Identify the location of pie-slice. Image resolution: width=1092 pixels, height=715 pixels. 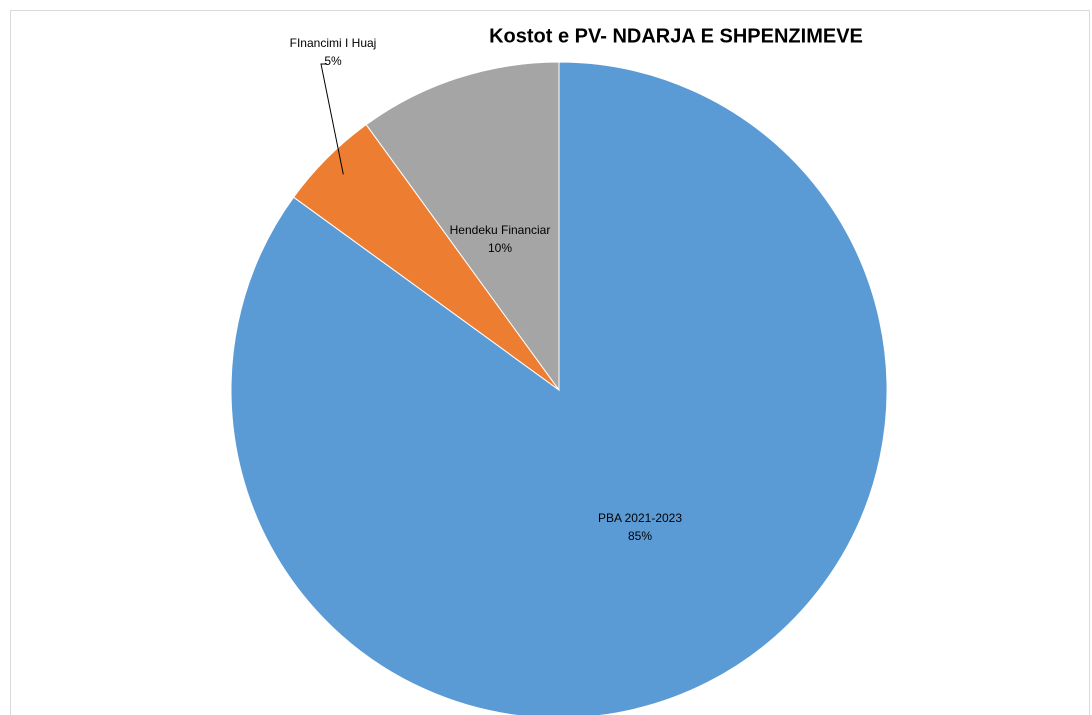
(462, 226).